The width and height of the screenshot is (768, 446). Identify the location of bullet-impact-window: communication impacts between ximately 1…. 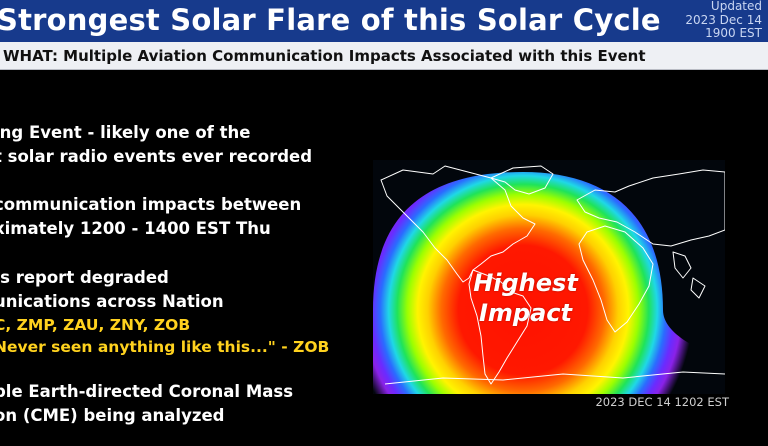
(150, 217).